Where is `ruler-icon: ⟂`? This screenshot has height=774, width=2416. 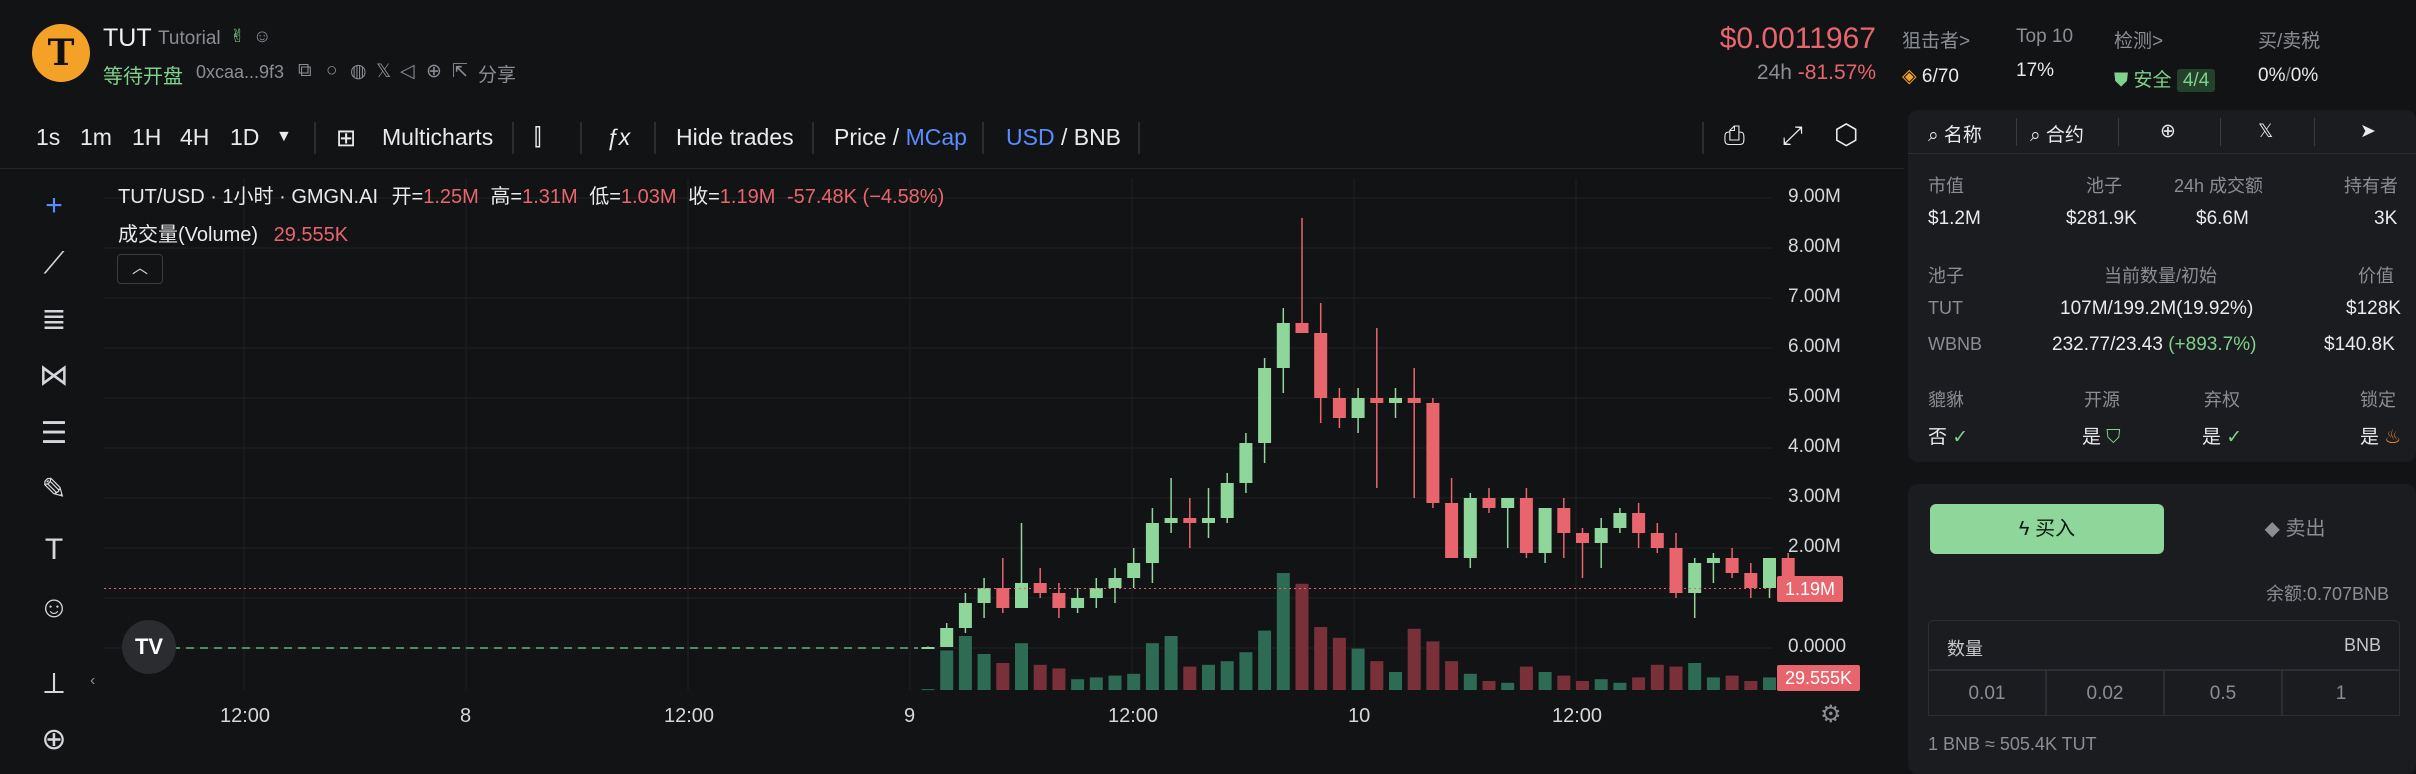
ruler-icon: ⟂ is located at coordinates (53, 683).